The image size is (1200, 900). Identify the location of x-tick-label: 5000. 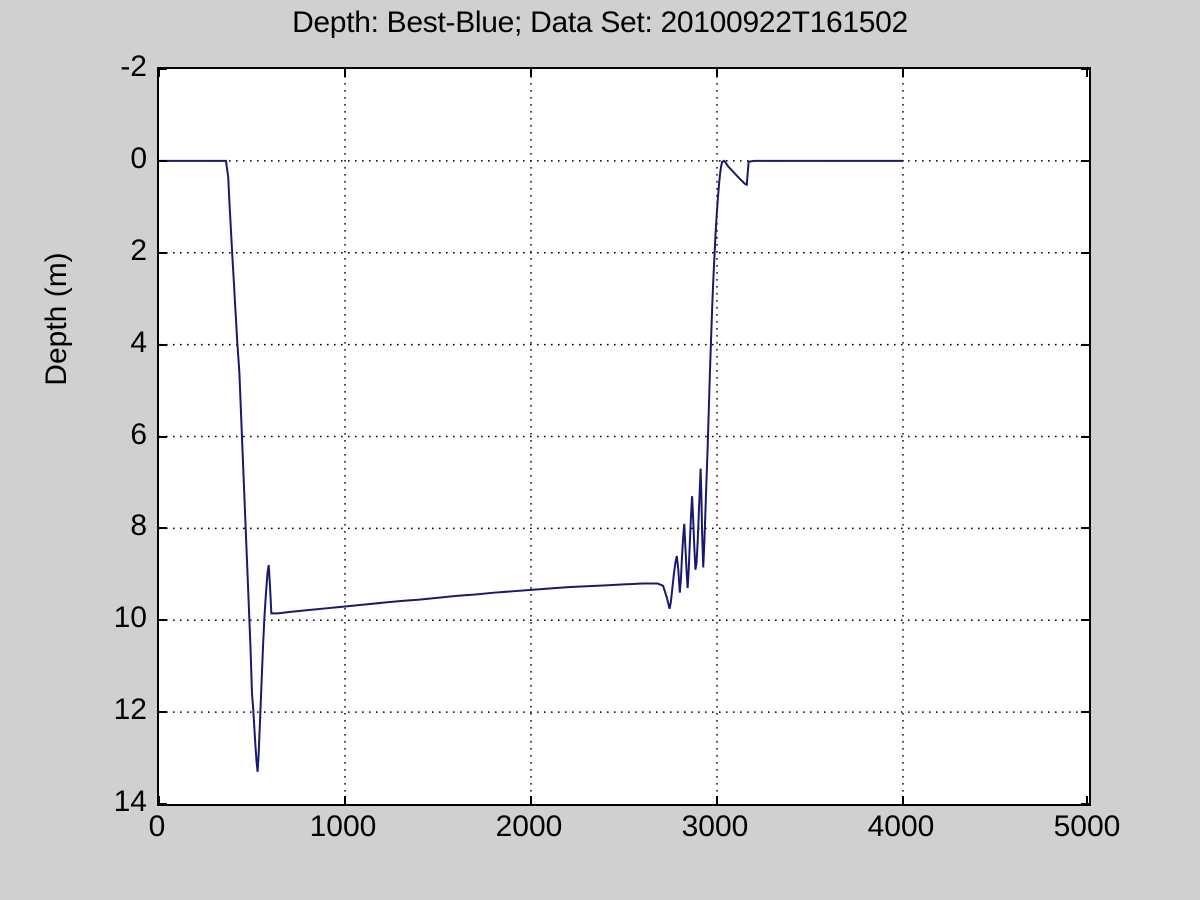
(1087, 826).